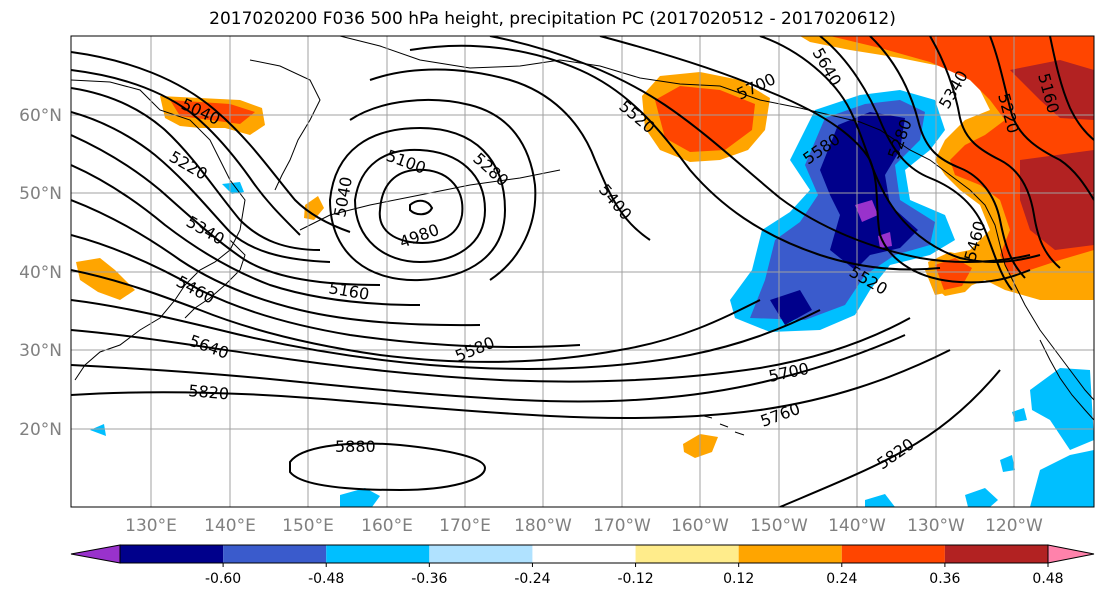 This screenshot has height=601, width=1105. I want to click on lat-label: 40°N, so click(40, 273).